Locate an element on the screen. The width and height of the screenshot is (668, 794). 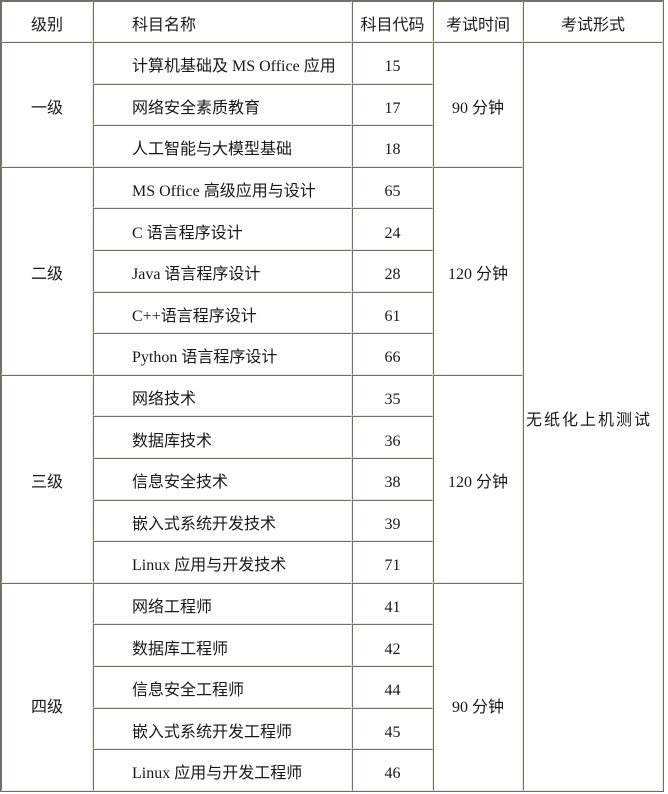
table-row: Linux 应用与开发工程师 46 is located at coordinates (332, 770).